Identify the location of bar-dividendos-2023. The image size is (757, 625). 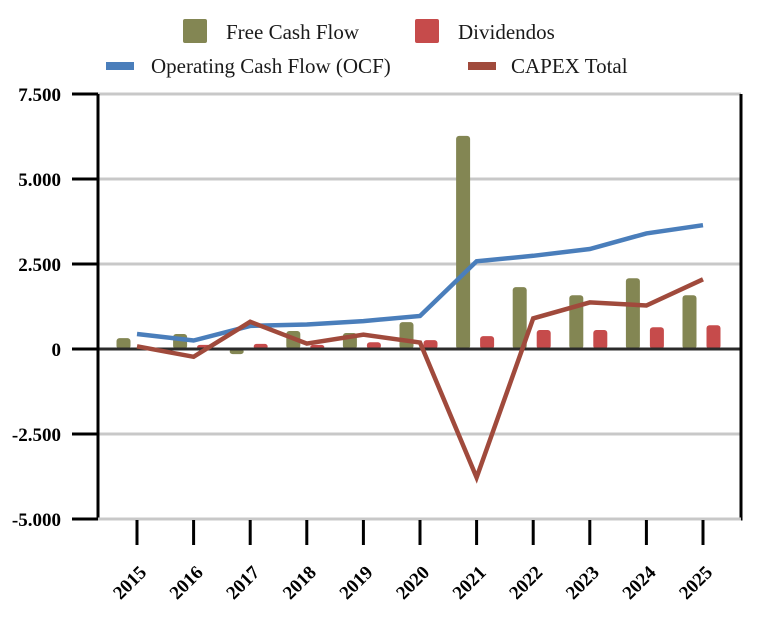
(600, 339).